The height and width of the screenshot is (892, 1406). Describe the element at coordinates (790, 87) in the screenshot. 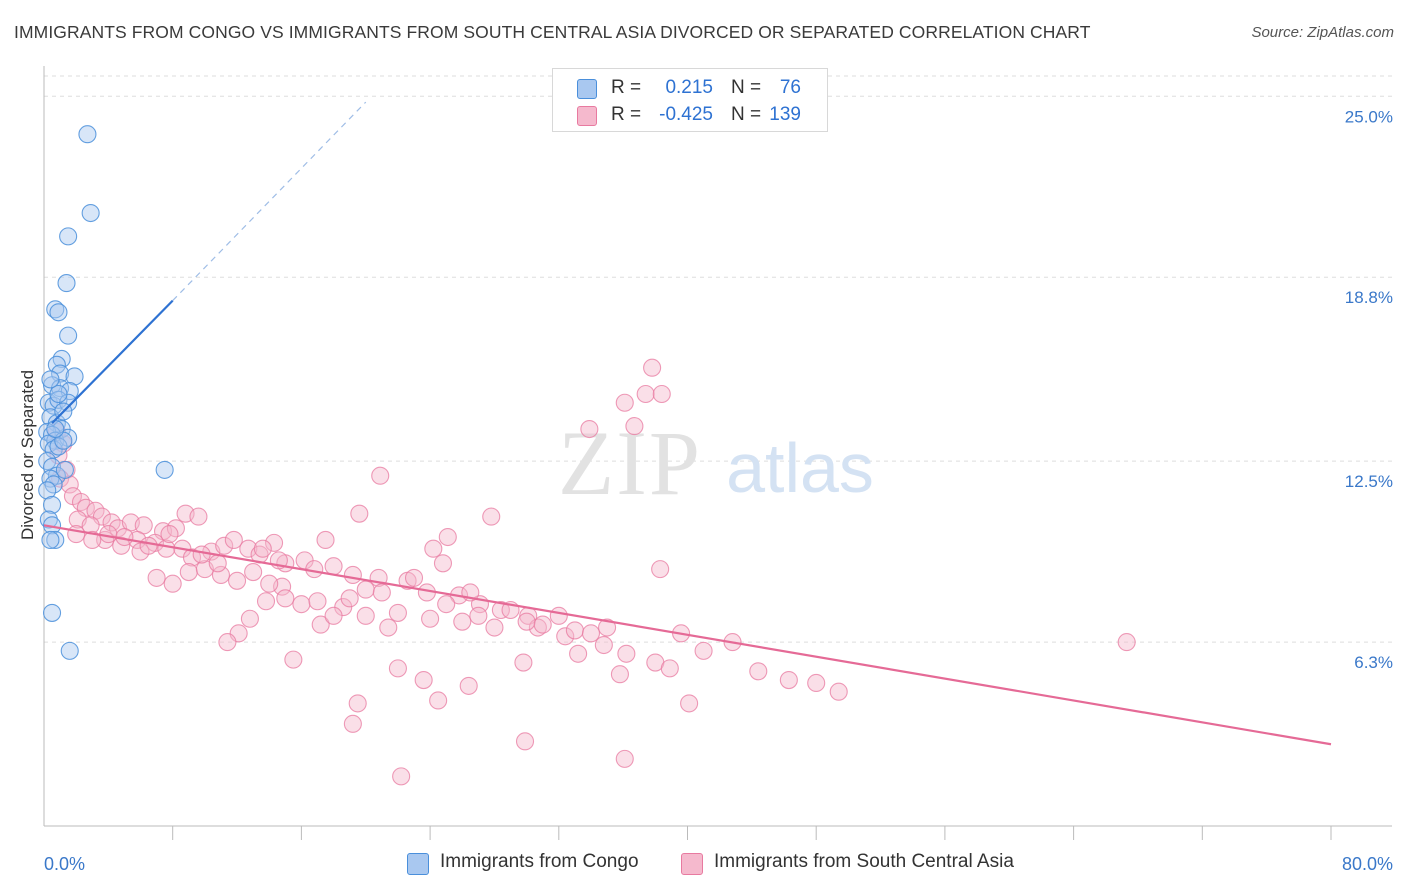

I see `legend-n-value: 76` at that location.